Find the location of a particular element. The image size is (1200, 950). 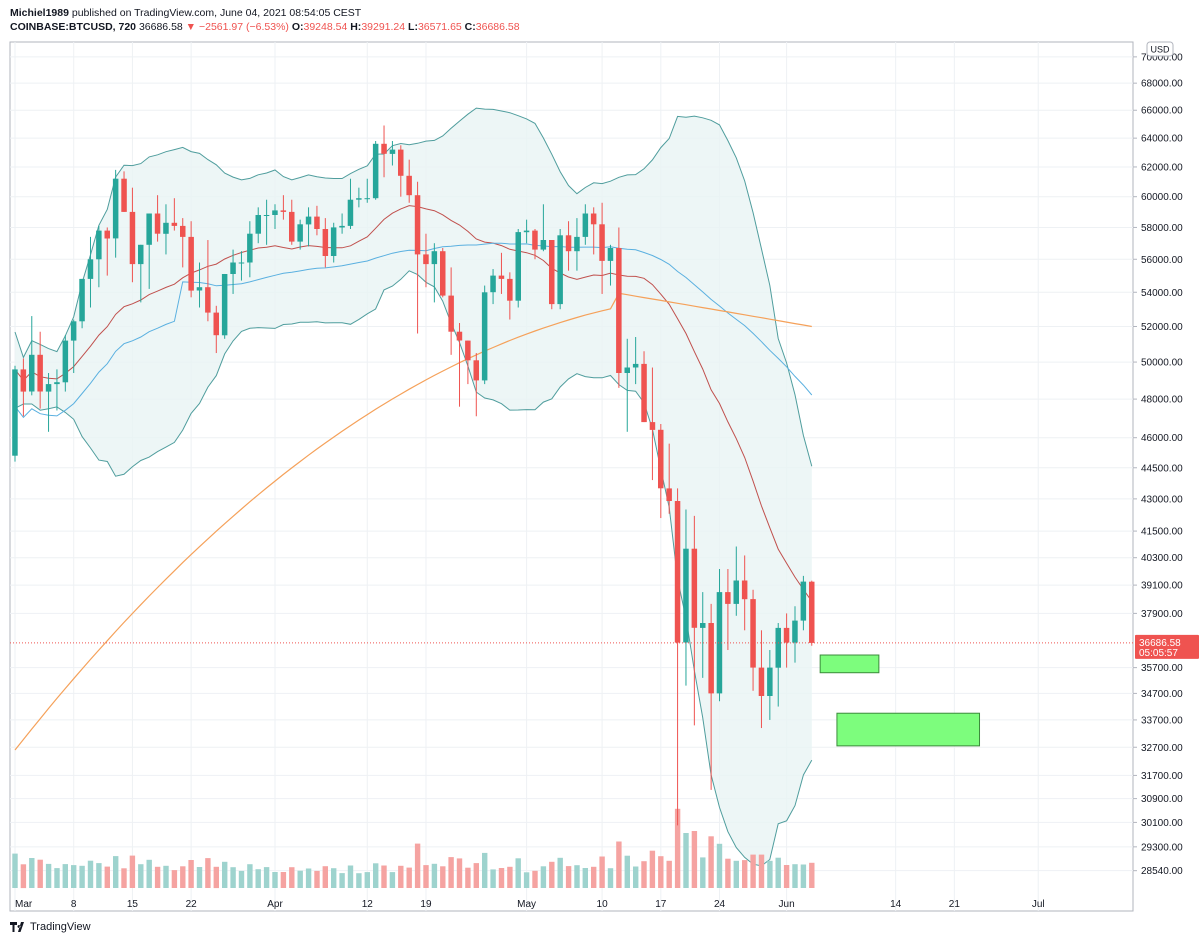

symbol-label: COINBASE:BTCUSD, 720 is located at coordinates (73, 27).